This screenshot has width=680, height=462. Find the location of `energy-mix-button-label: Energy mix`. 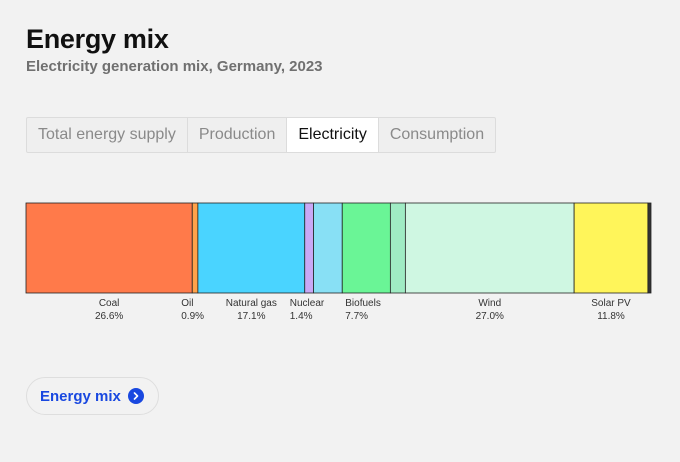

energy-mix-button-label: Energy mix is located at coordinates (80, 396).